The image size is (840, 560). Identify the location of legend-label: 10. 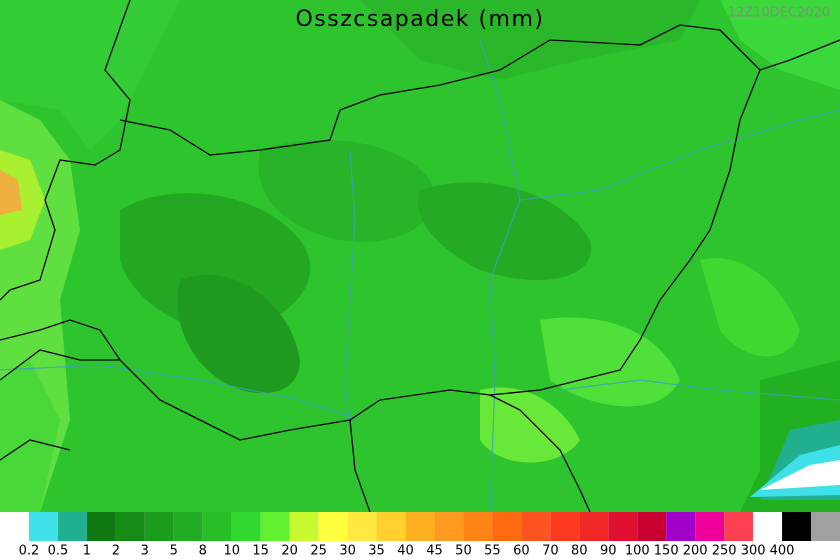
(231, 551).